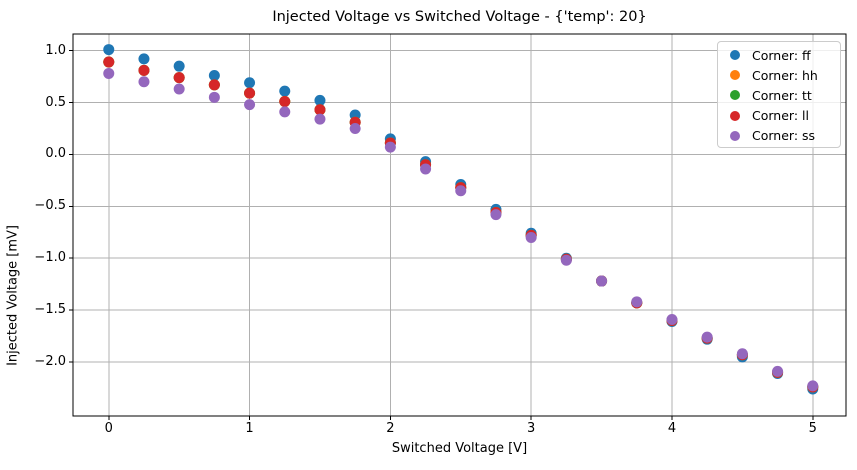 The height and width of the screenshot is (470, 857). I want to click on y-tick-label: 0.0, so click(55, 154).